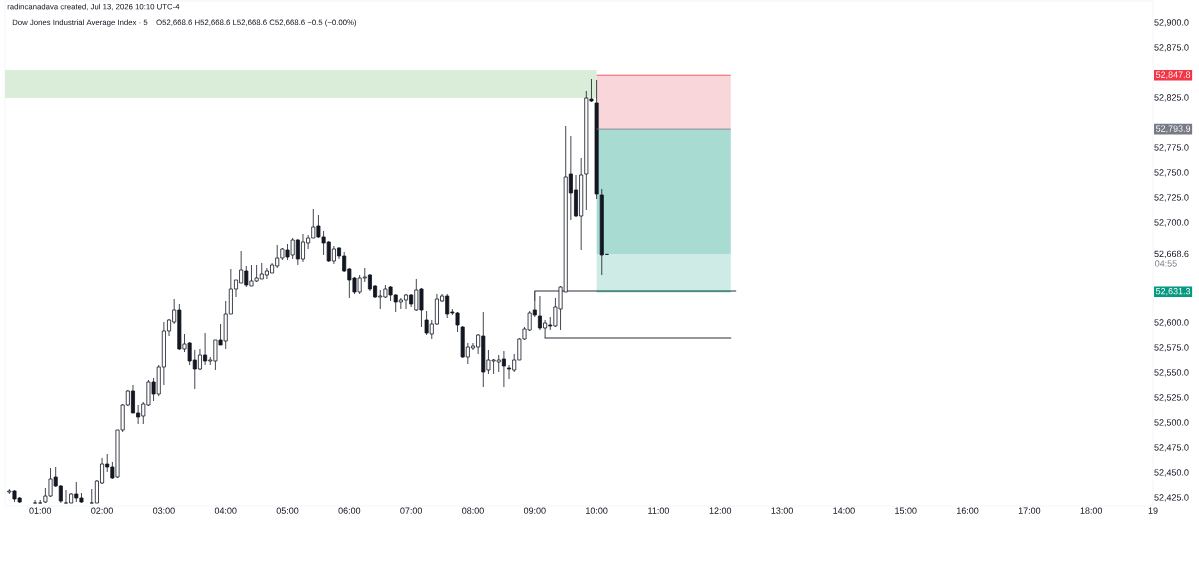  What do you see at coordinates (906, 510) in the screenshot?
I see `x-tick-label: 15:00` at bounding box center [906, 510].